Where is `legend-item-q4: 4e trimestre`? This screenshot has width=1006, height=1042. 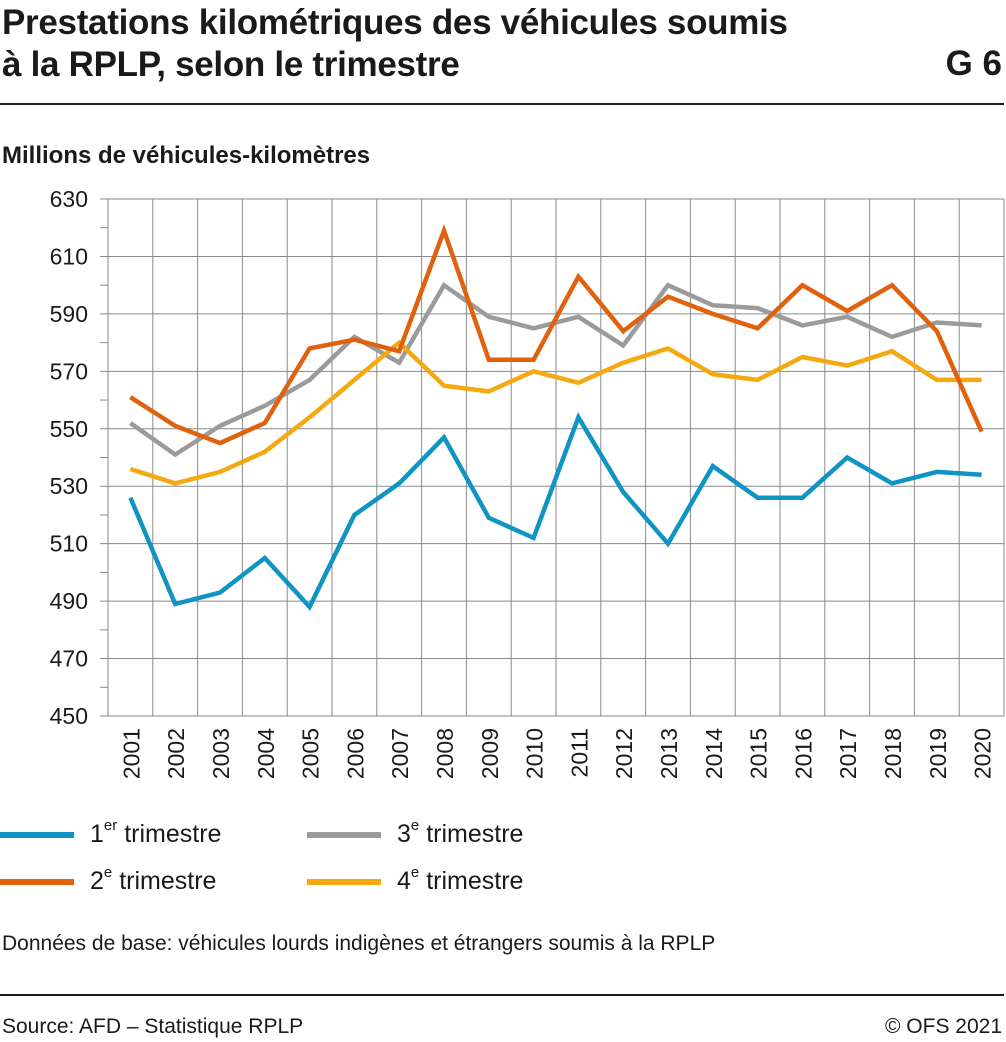
legend-item-q4: 4e trimestre is located at coordinates (415, 880).